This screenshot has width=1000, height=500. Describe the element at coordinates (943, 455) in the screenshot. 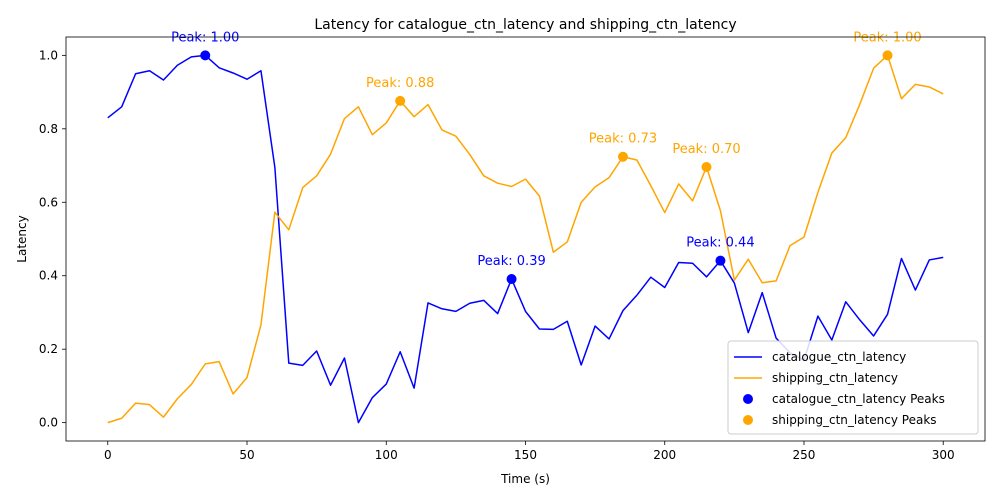

I see `x-tick-label: 300` at that location.